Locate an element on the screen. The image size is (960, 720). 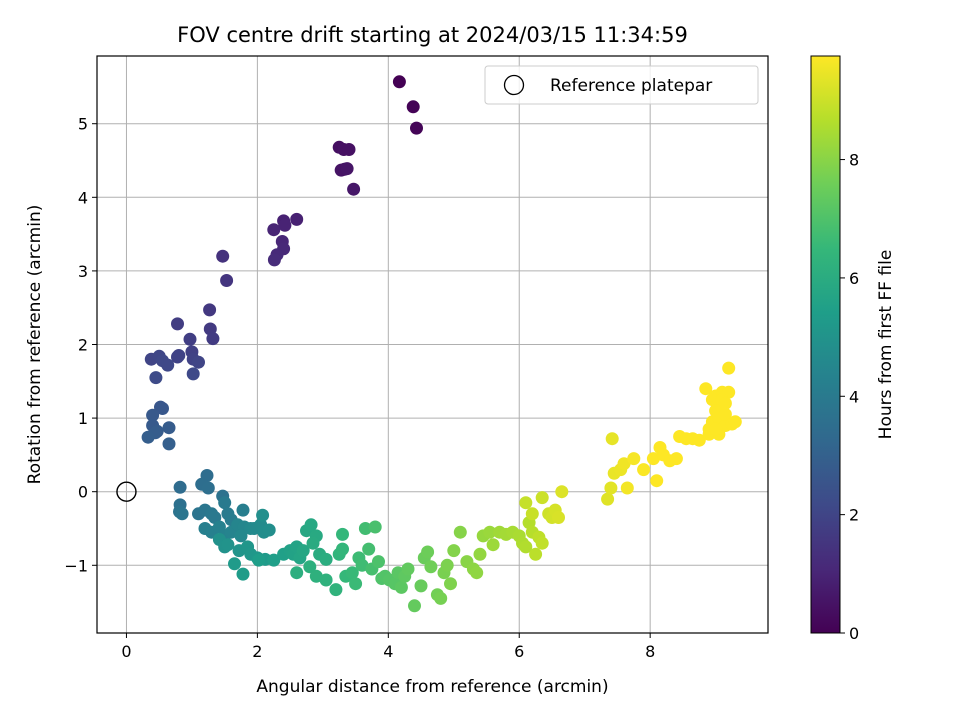
y-tick-label: −1 is located at coordinates (76, 565).